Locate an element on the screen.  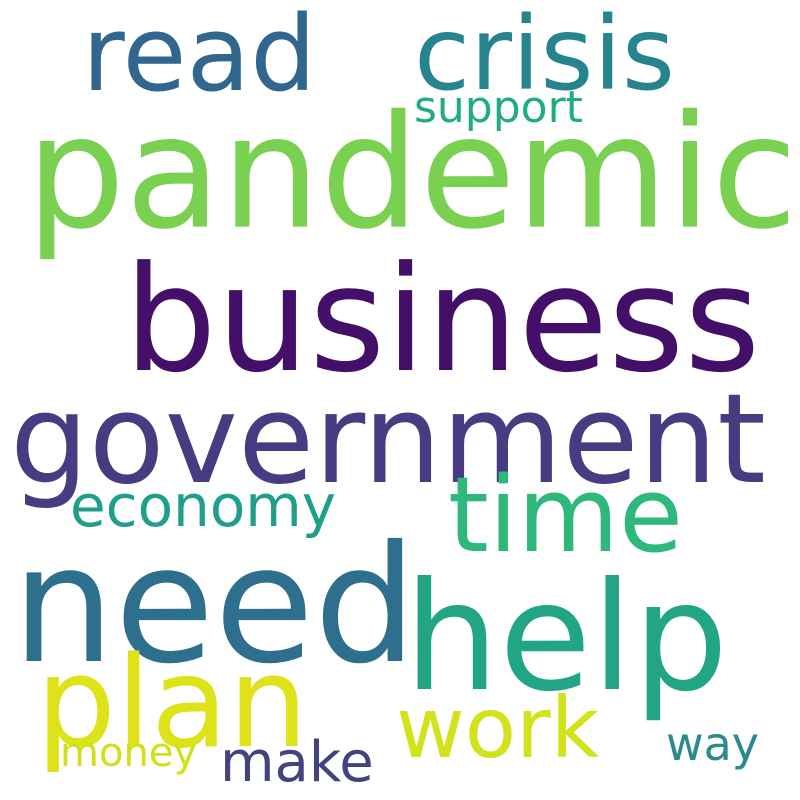
word-support: support is located at coordinates (498, 107).